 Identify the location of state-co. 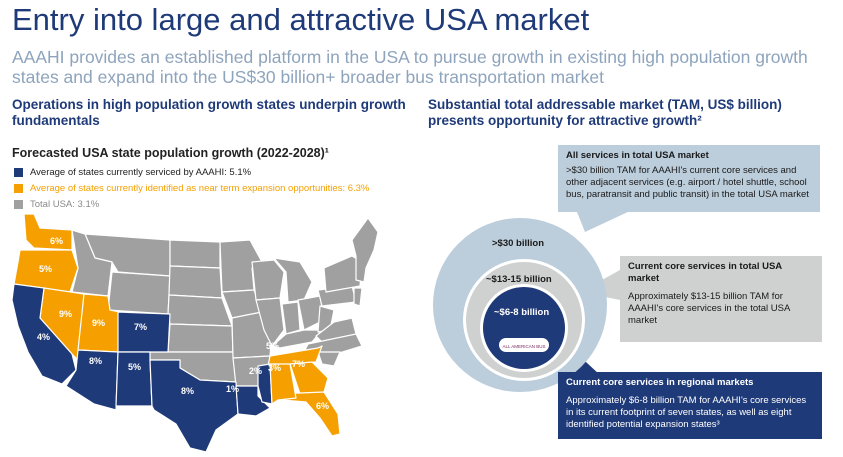
(144, 332).